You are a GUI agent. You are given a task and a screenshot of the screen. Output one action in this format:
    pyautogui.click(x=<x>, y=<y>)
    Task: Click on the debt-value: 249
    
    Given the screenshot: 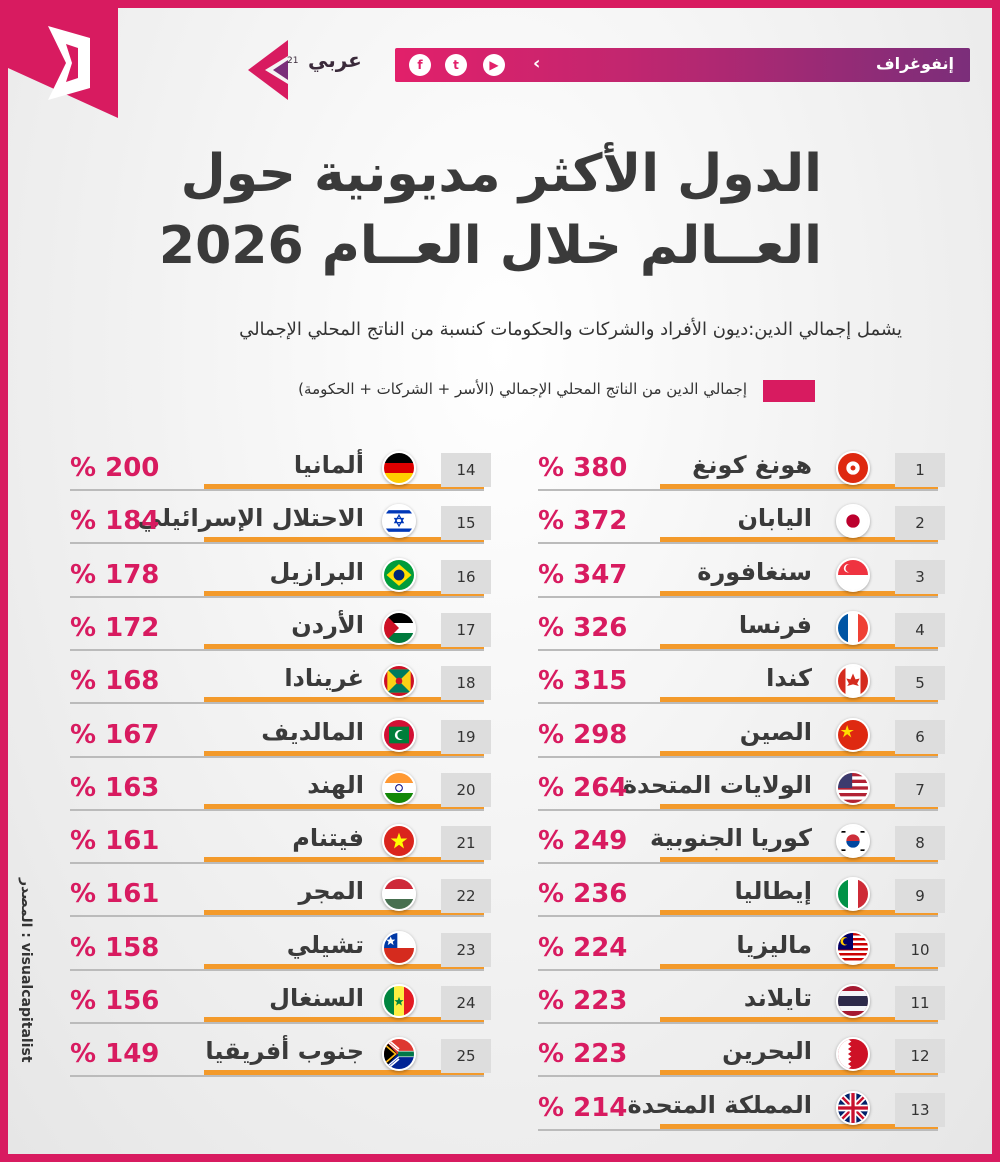 What is the action you would take?
    pyautogui.click(x=600, y=841)
    